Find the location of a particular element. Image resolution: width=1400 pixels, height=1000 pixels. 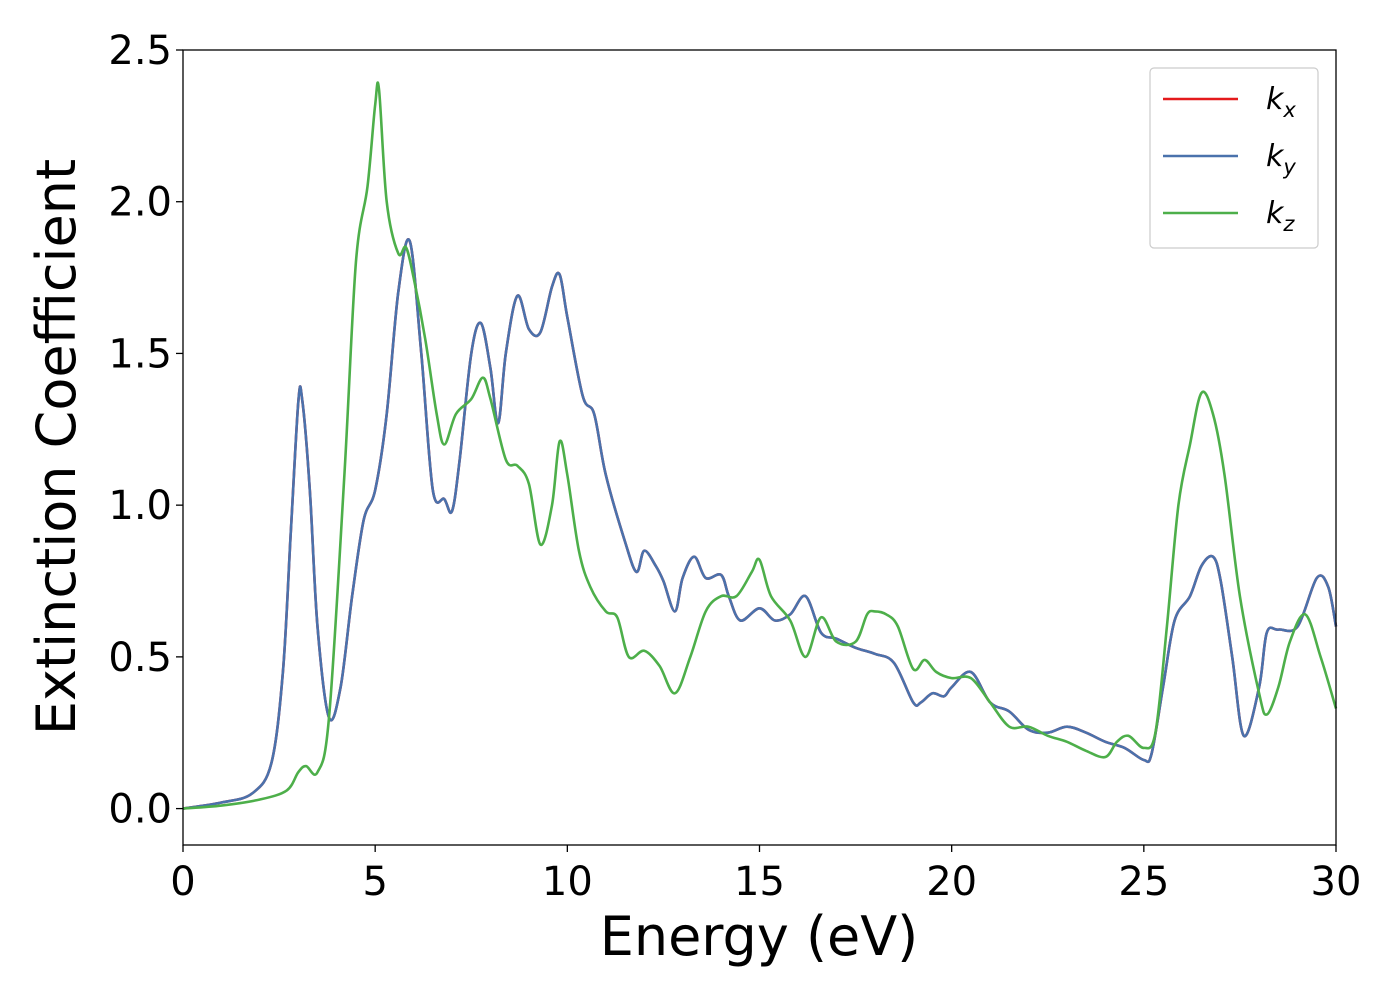

y-tick-label: 0.0 is located at coordinates (140, 810).